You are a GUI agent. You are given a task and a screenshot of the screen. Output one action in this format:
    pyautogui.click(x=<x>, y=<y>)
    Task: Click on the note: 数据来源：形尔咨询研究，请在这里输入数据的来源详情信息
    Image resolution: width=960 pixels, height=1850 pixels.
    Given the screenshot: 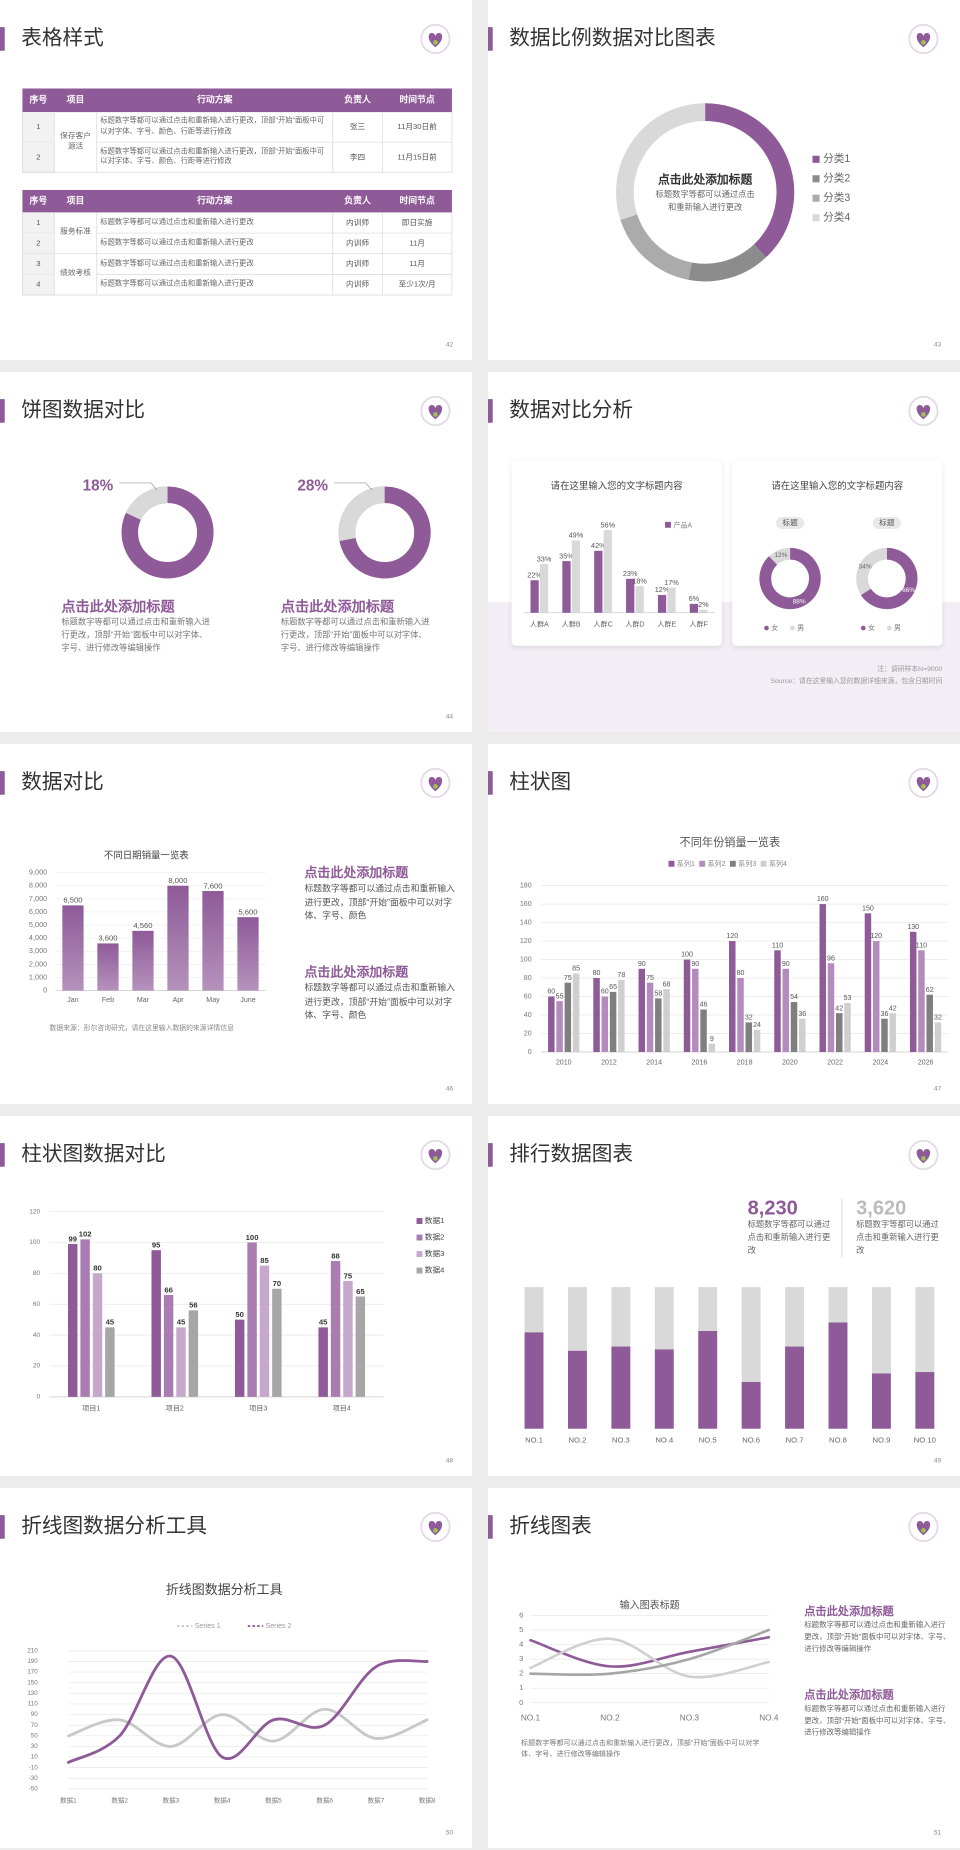 What is the action you would take?
    pyautogui.click(x=142, y=1027)
    